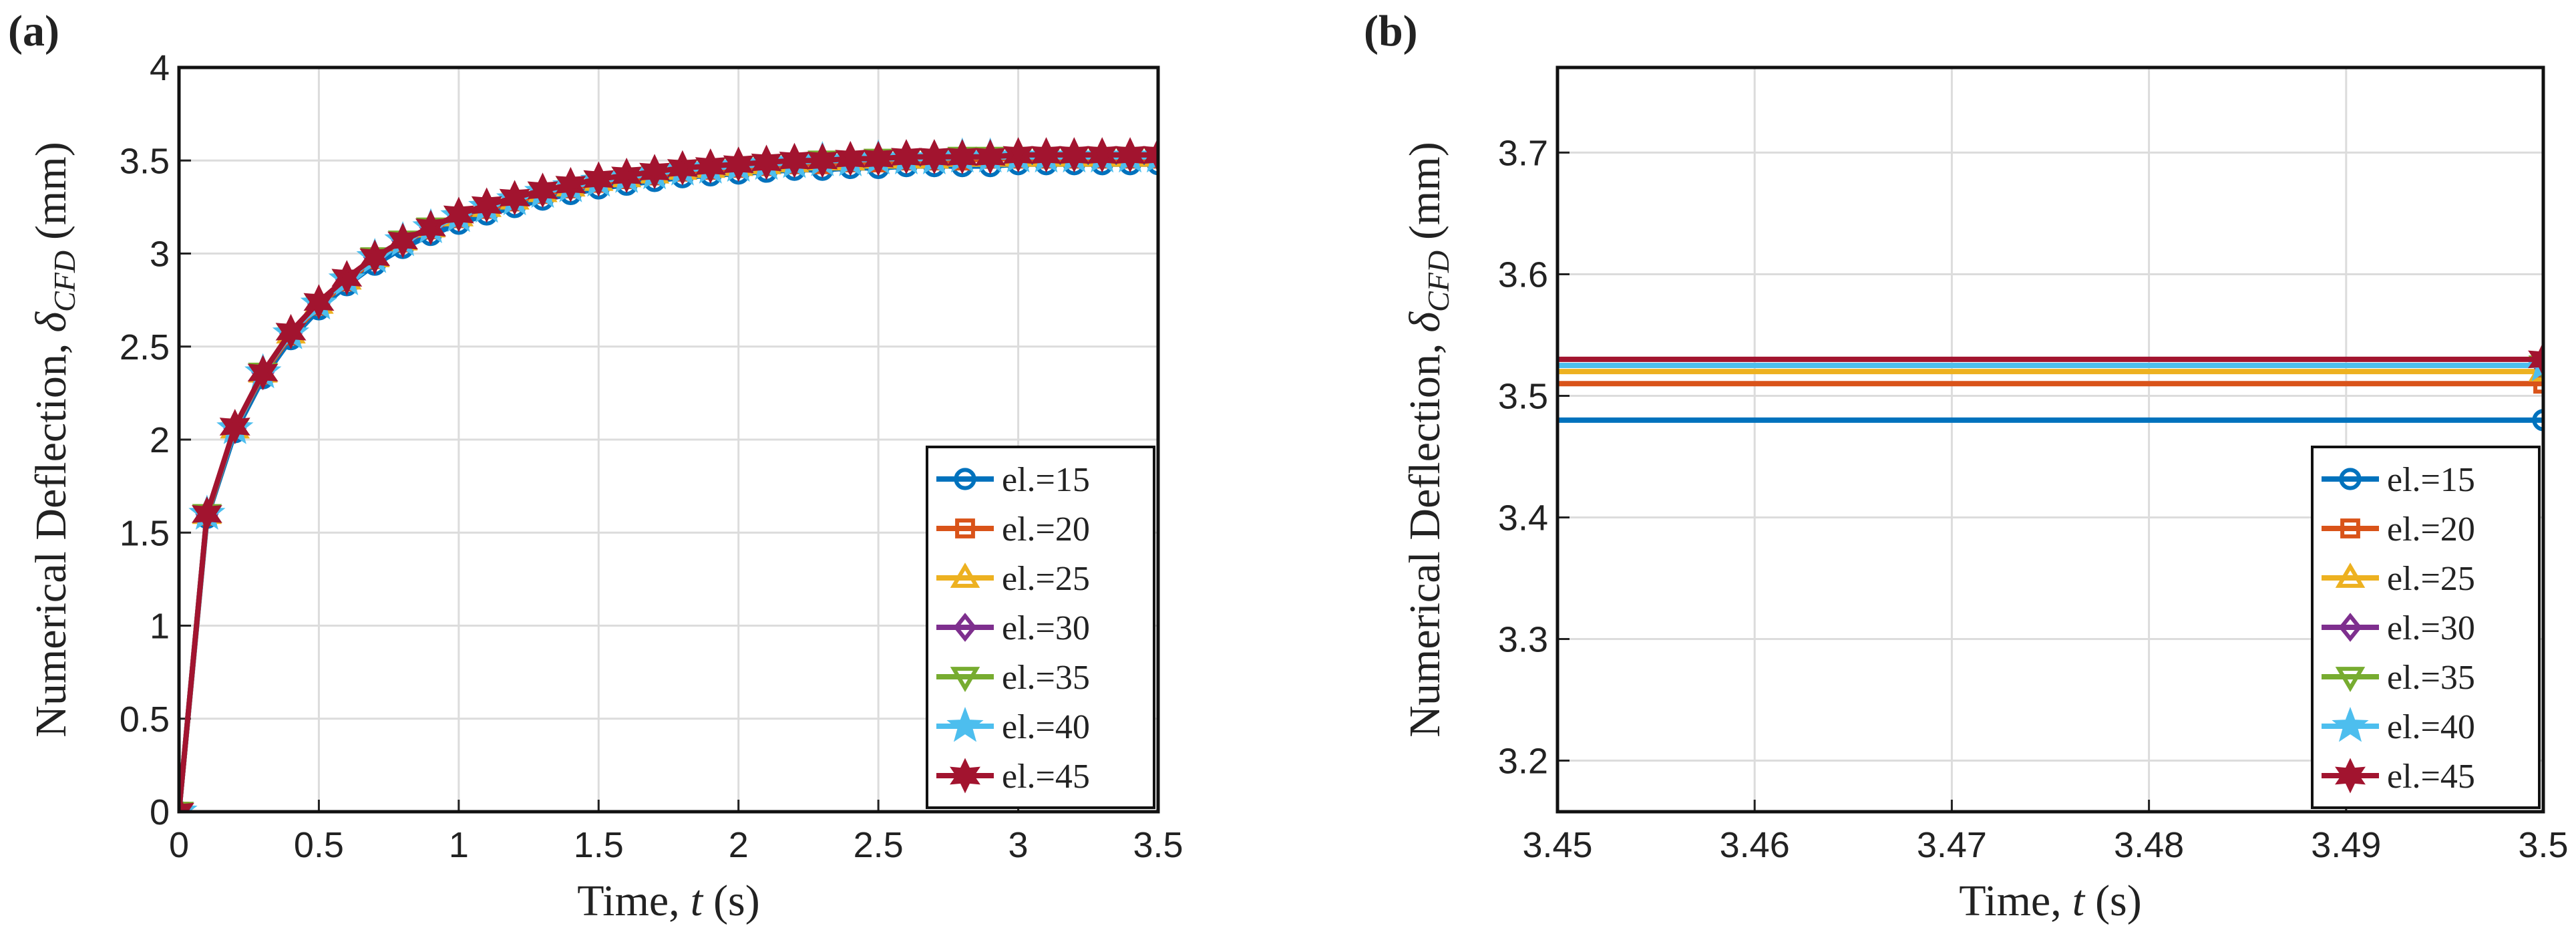  I want to click on y-tick-label: 2, so click(160, 440).